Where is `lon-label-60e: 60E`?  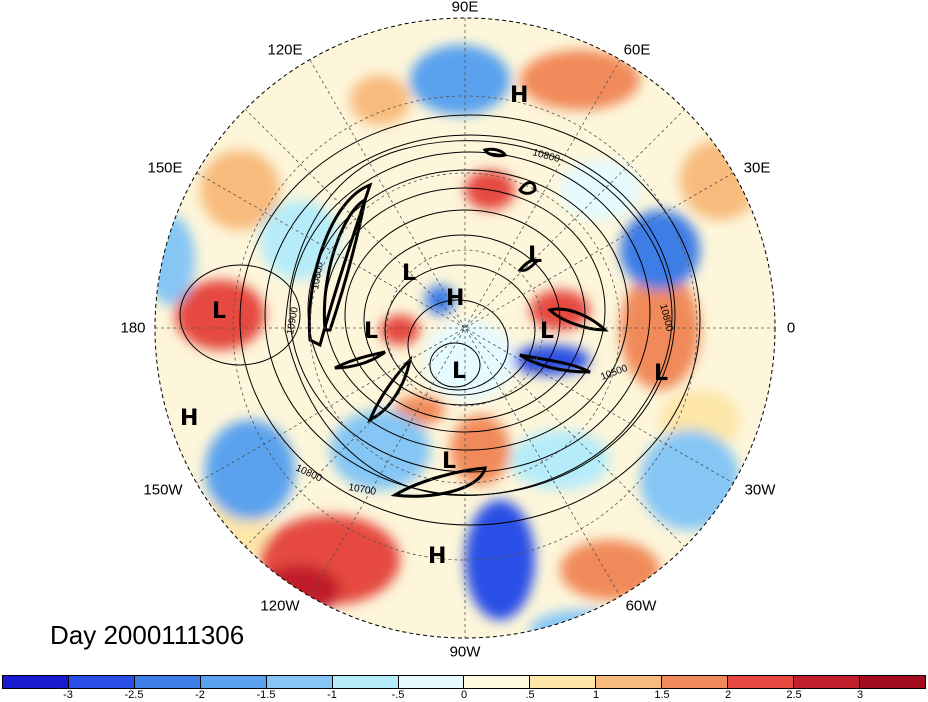
lon-label-60e: 60E is located at coordinates (637, 50).